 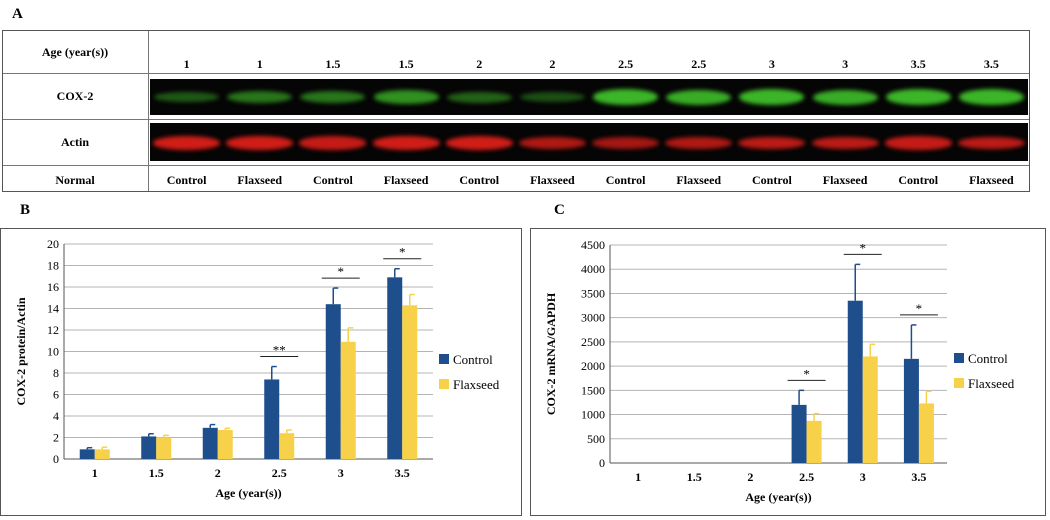 What do you see at coordinates (75, 142) in the screenshot?
I see `row-label-actin: Actin` at bounding box center [75, 142].